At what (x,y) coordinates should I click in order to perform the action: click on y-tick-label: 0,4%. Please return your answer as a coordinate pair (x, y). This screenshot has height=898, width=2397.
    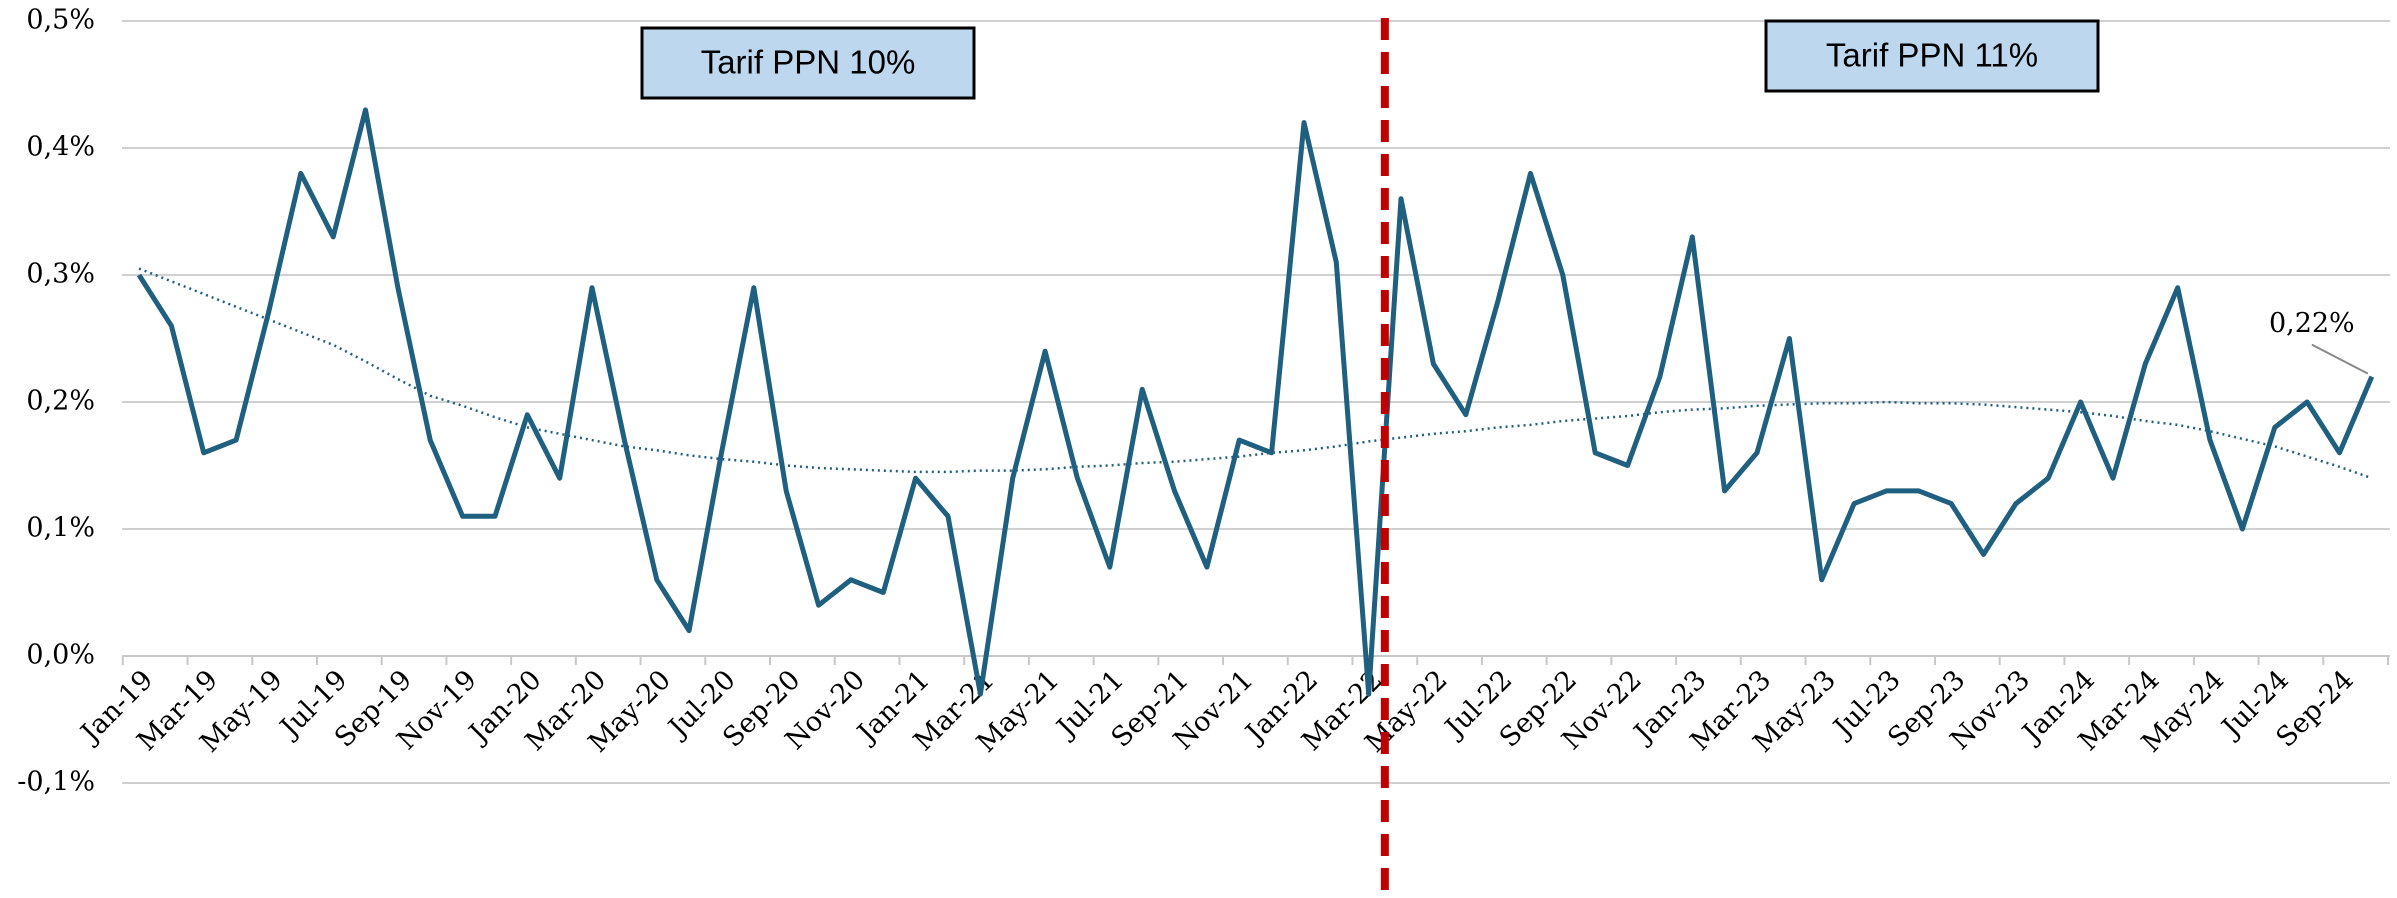
    Looking at the image, I should click on (60, 147).